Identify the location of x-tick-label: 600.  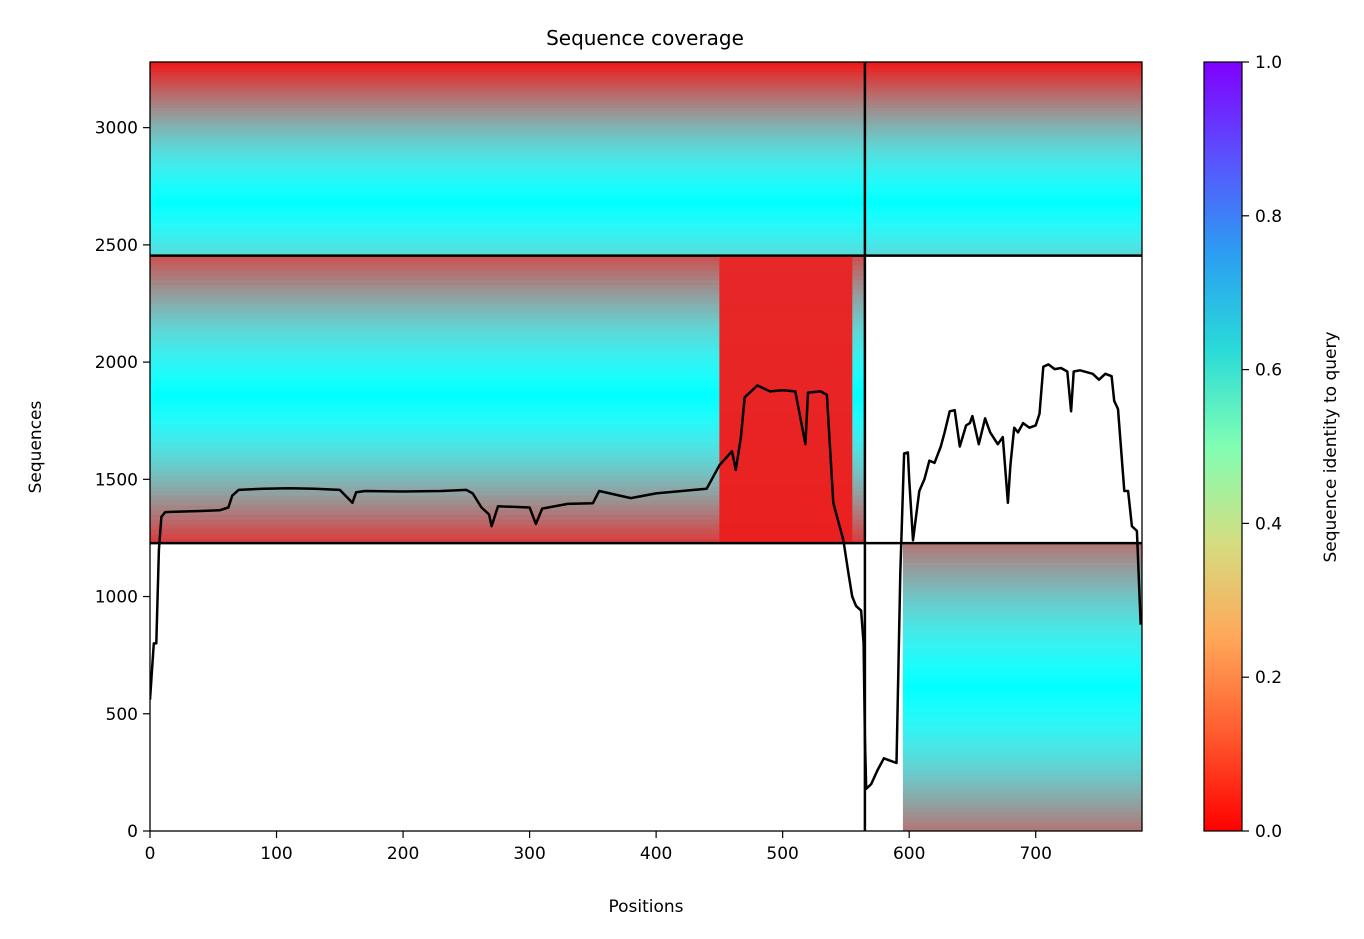
(909, 854).